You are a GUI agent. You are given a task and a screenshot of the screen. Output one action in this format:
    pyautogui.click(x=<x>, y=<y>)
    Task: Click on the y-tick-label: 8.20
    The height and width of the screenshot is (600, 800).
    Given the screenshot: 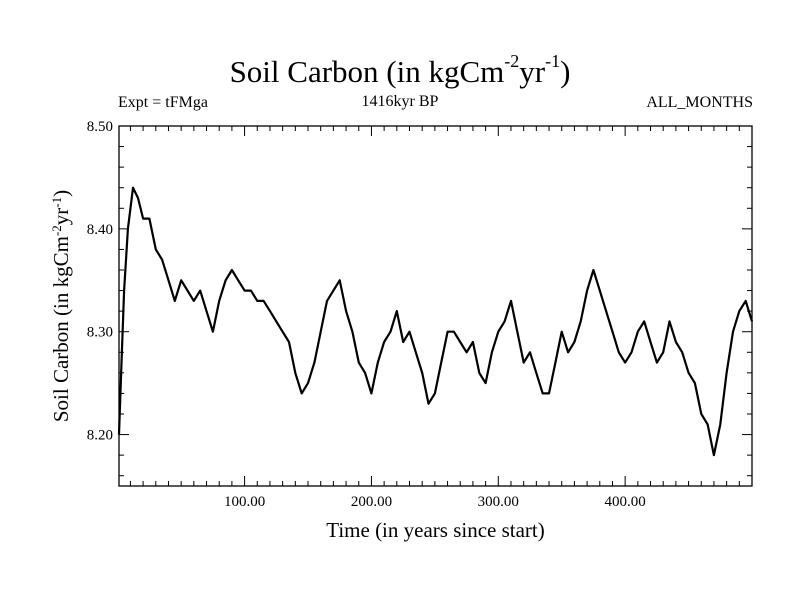 What is the action you would take?
    pyautogui.click(x=100, y=436)
    